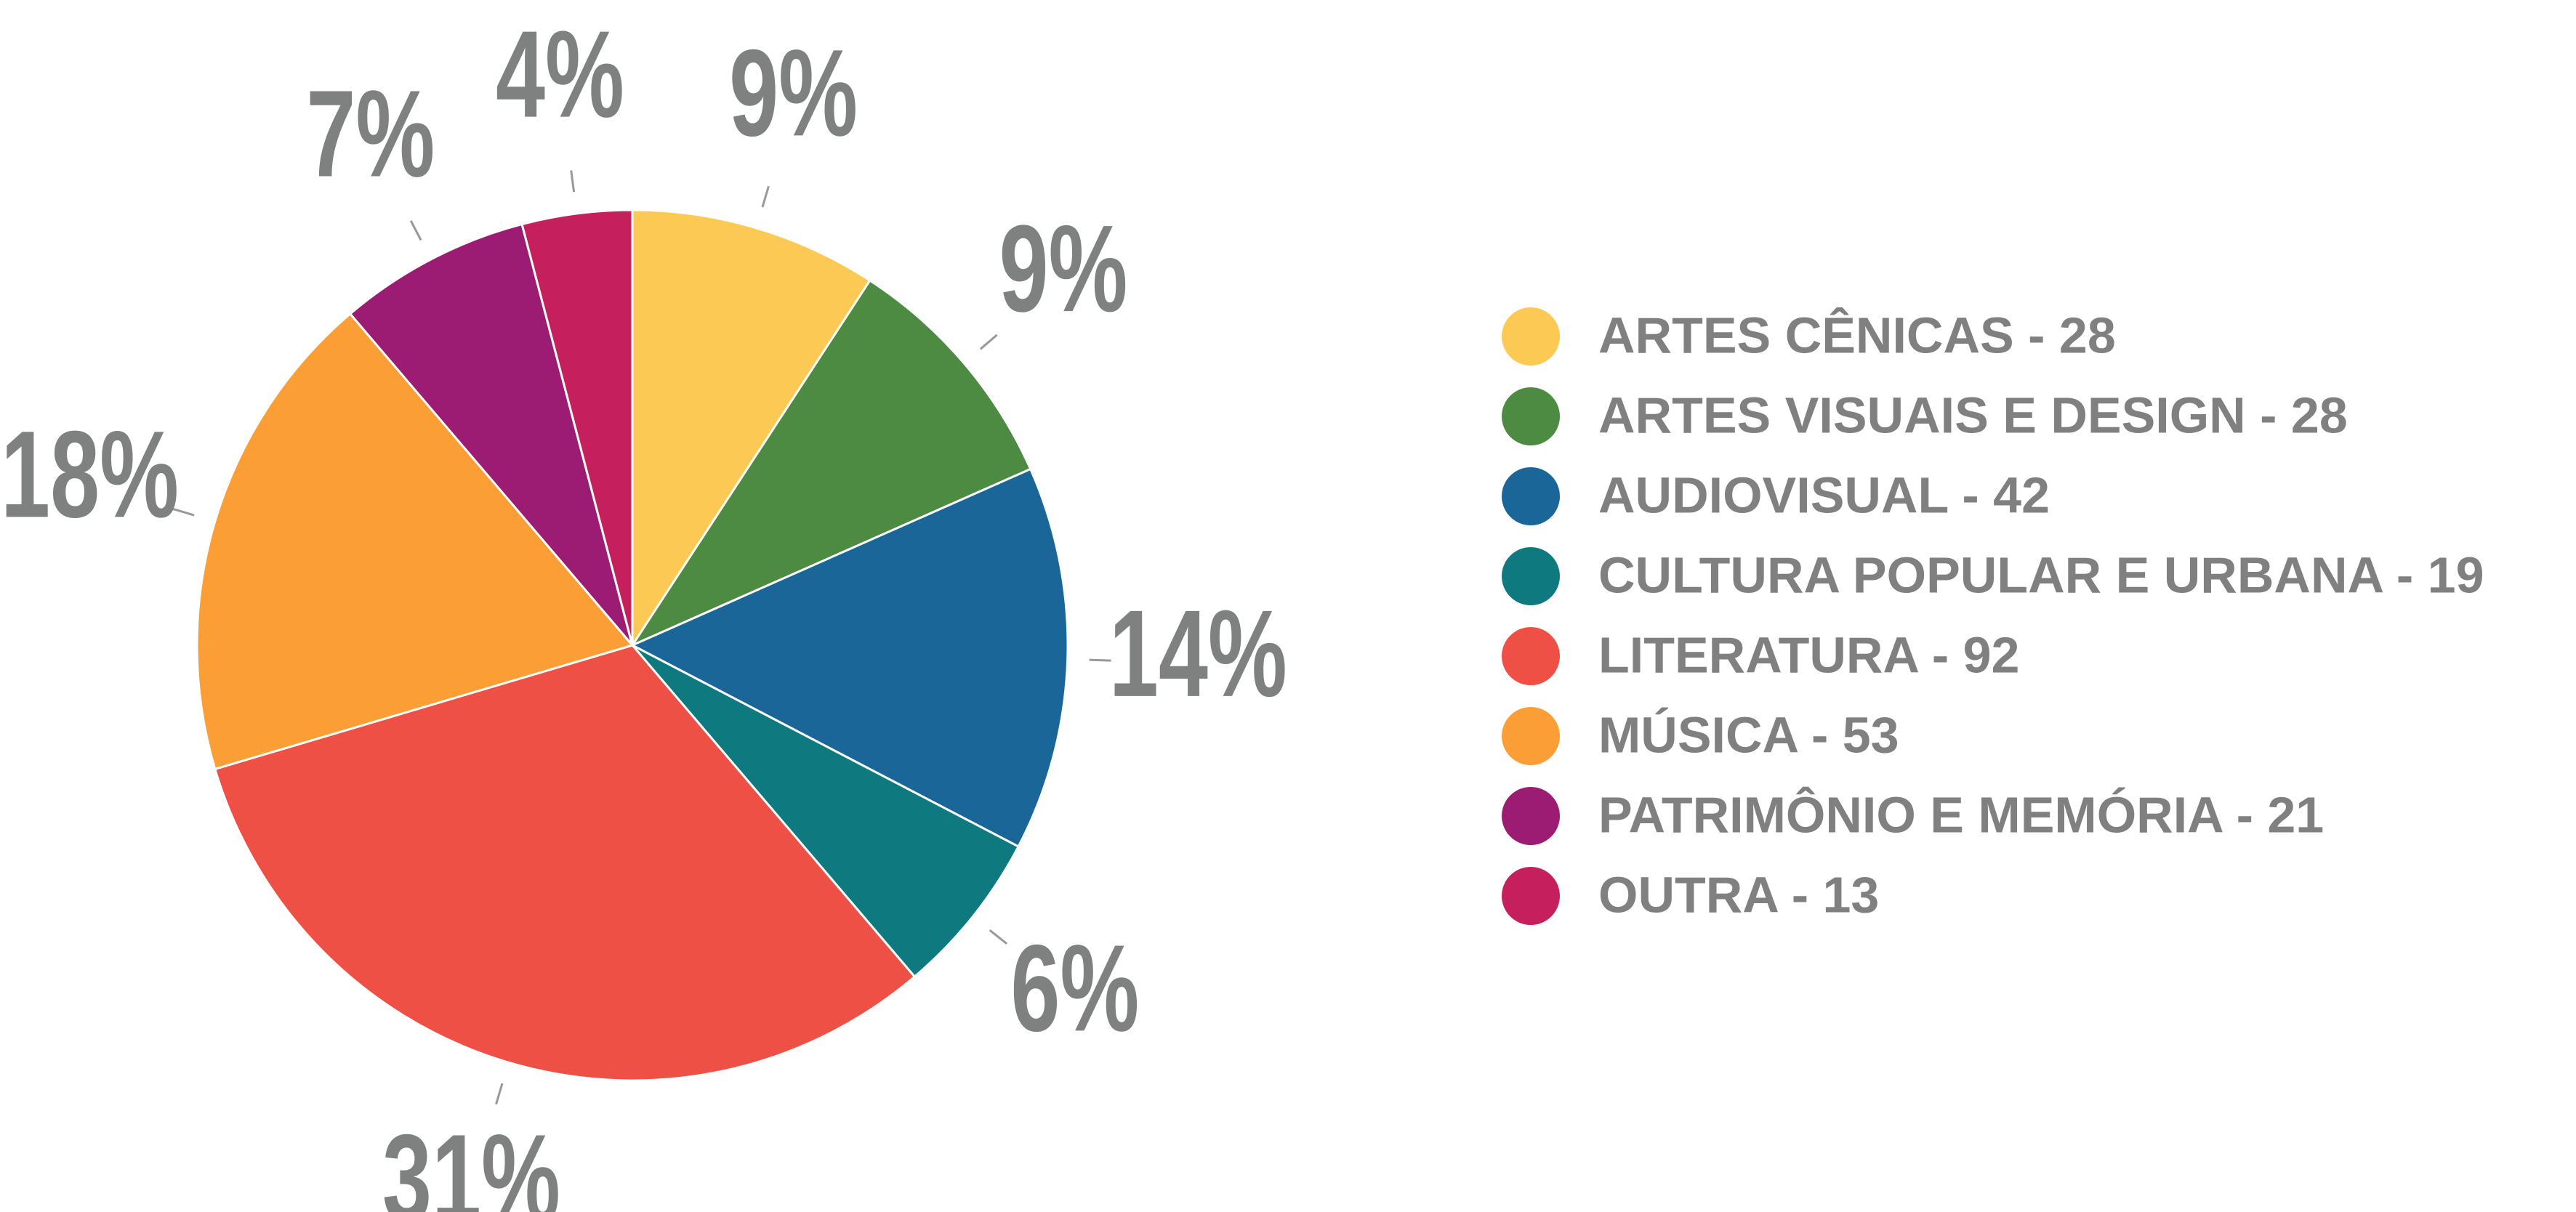 This screenshot has width=2576, height=1212. I want to click on percent-label: 4%, so click(560, 74).